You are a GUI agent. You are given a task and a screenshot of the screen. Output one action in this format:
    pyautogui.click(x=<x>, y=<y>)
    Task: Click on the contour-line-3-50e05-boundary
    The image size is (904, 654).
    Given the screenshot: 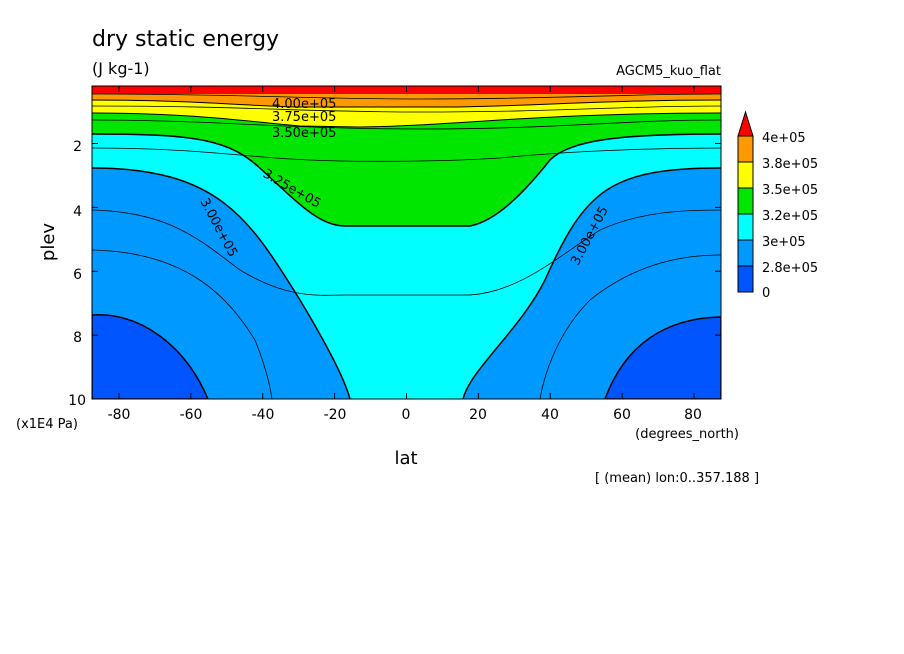 What is the action you would take?
    pyautogui.click(x=406, y=180)
    